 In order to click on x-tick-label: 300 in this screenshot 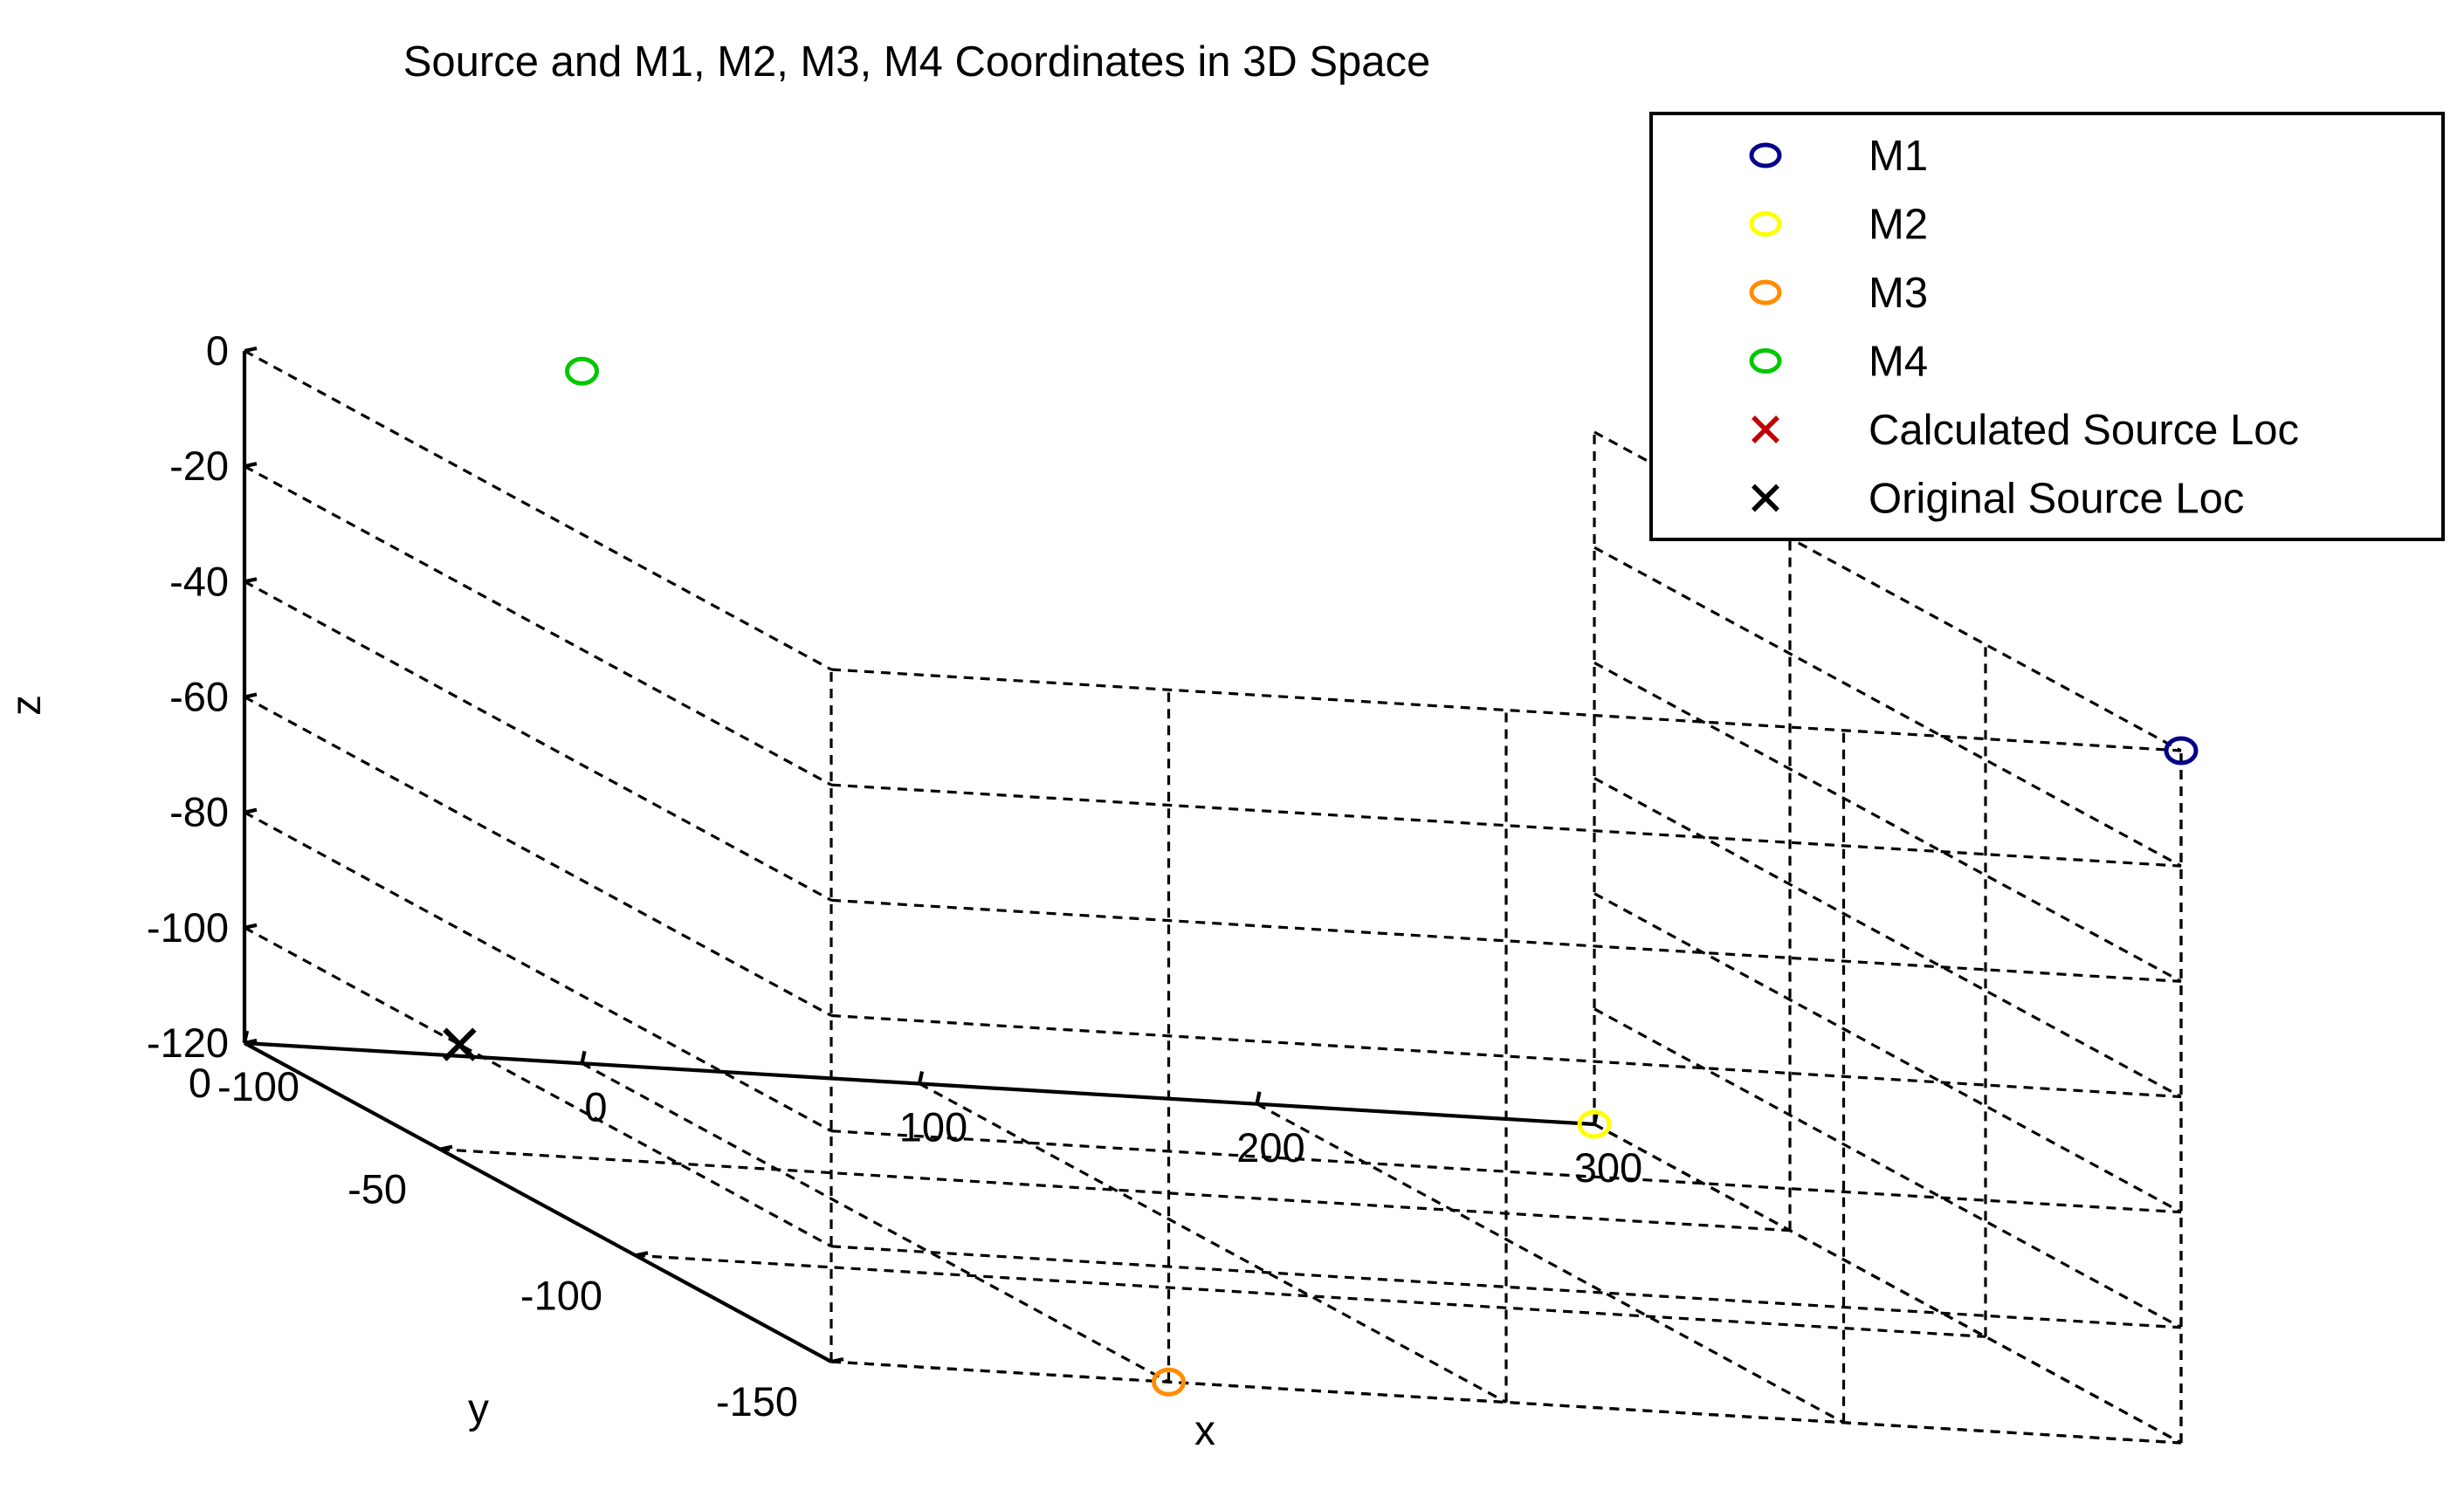, I will do `click(1608, 1167)`.